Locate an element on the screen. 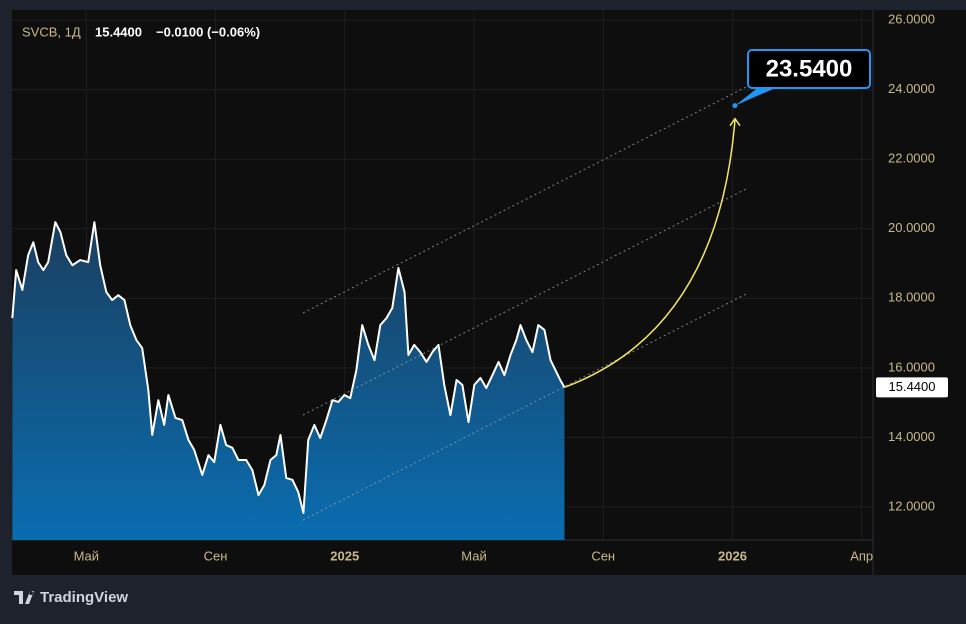  target-box is located at coordinates (809, 69).